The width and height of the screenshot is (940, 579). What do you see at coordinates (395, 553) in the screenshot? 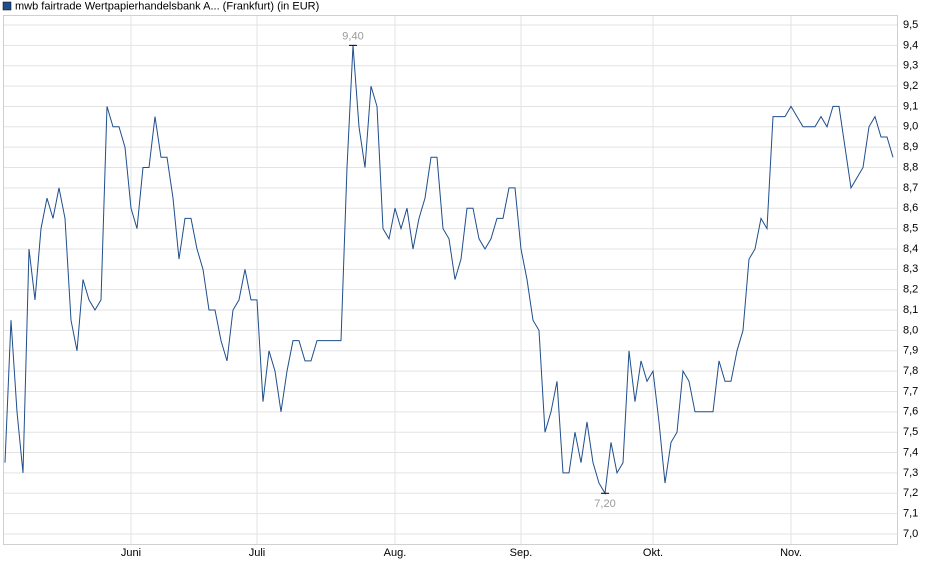
I see `x-tick-label: Aug.` at bounding box center [395, 553].